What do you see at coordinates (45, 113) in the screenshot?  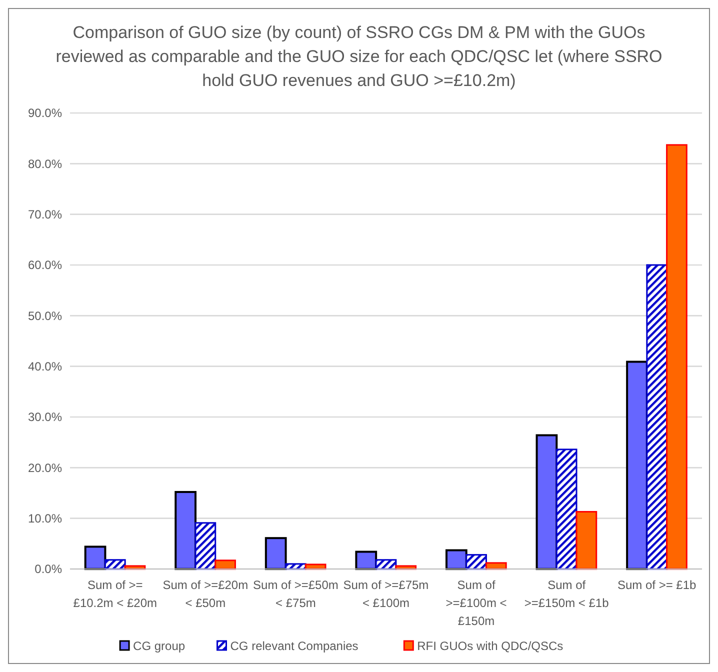 I see `y-tick-label: 90.0%` at bounding box center [45, 113].